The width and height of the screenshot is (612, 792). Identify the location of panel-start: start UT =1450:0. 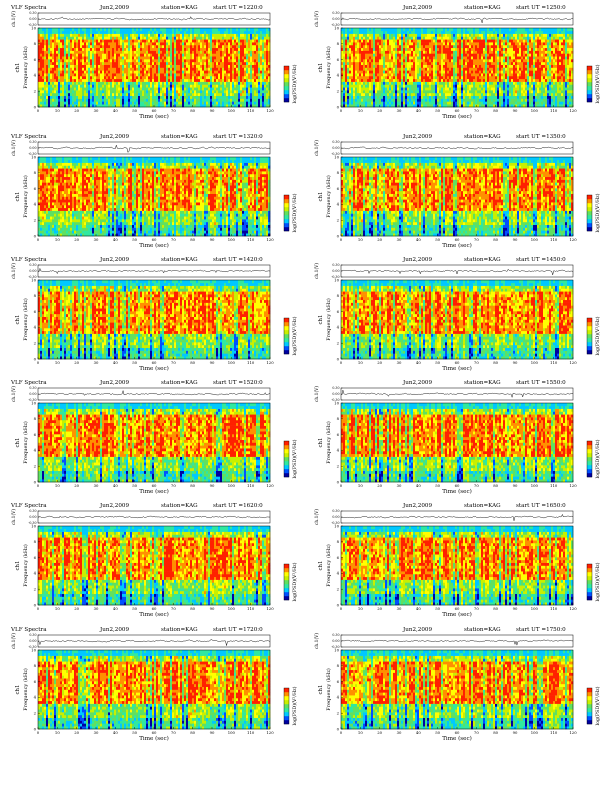
(541, 260).